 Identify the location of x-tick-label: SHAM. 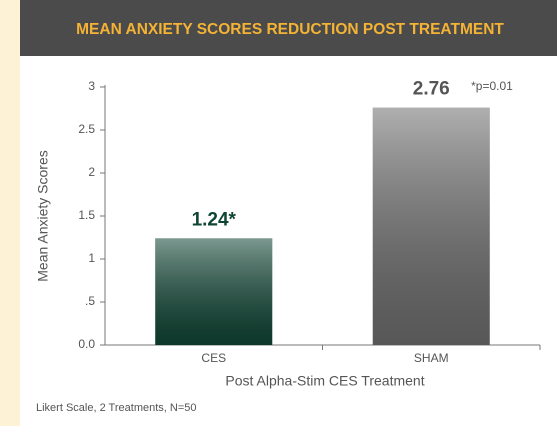
(431, 358).